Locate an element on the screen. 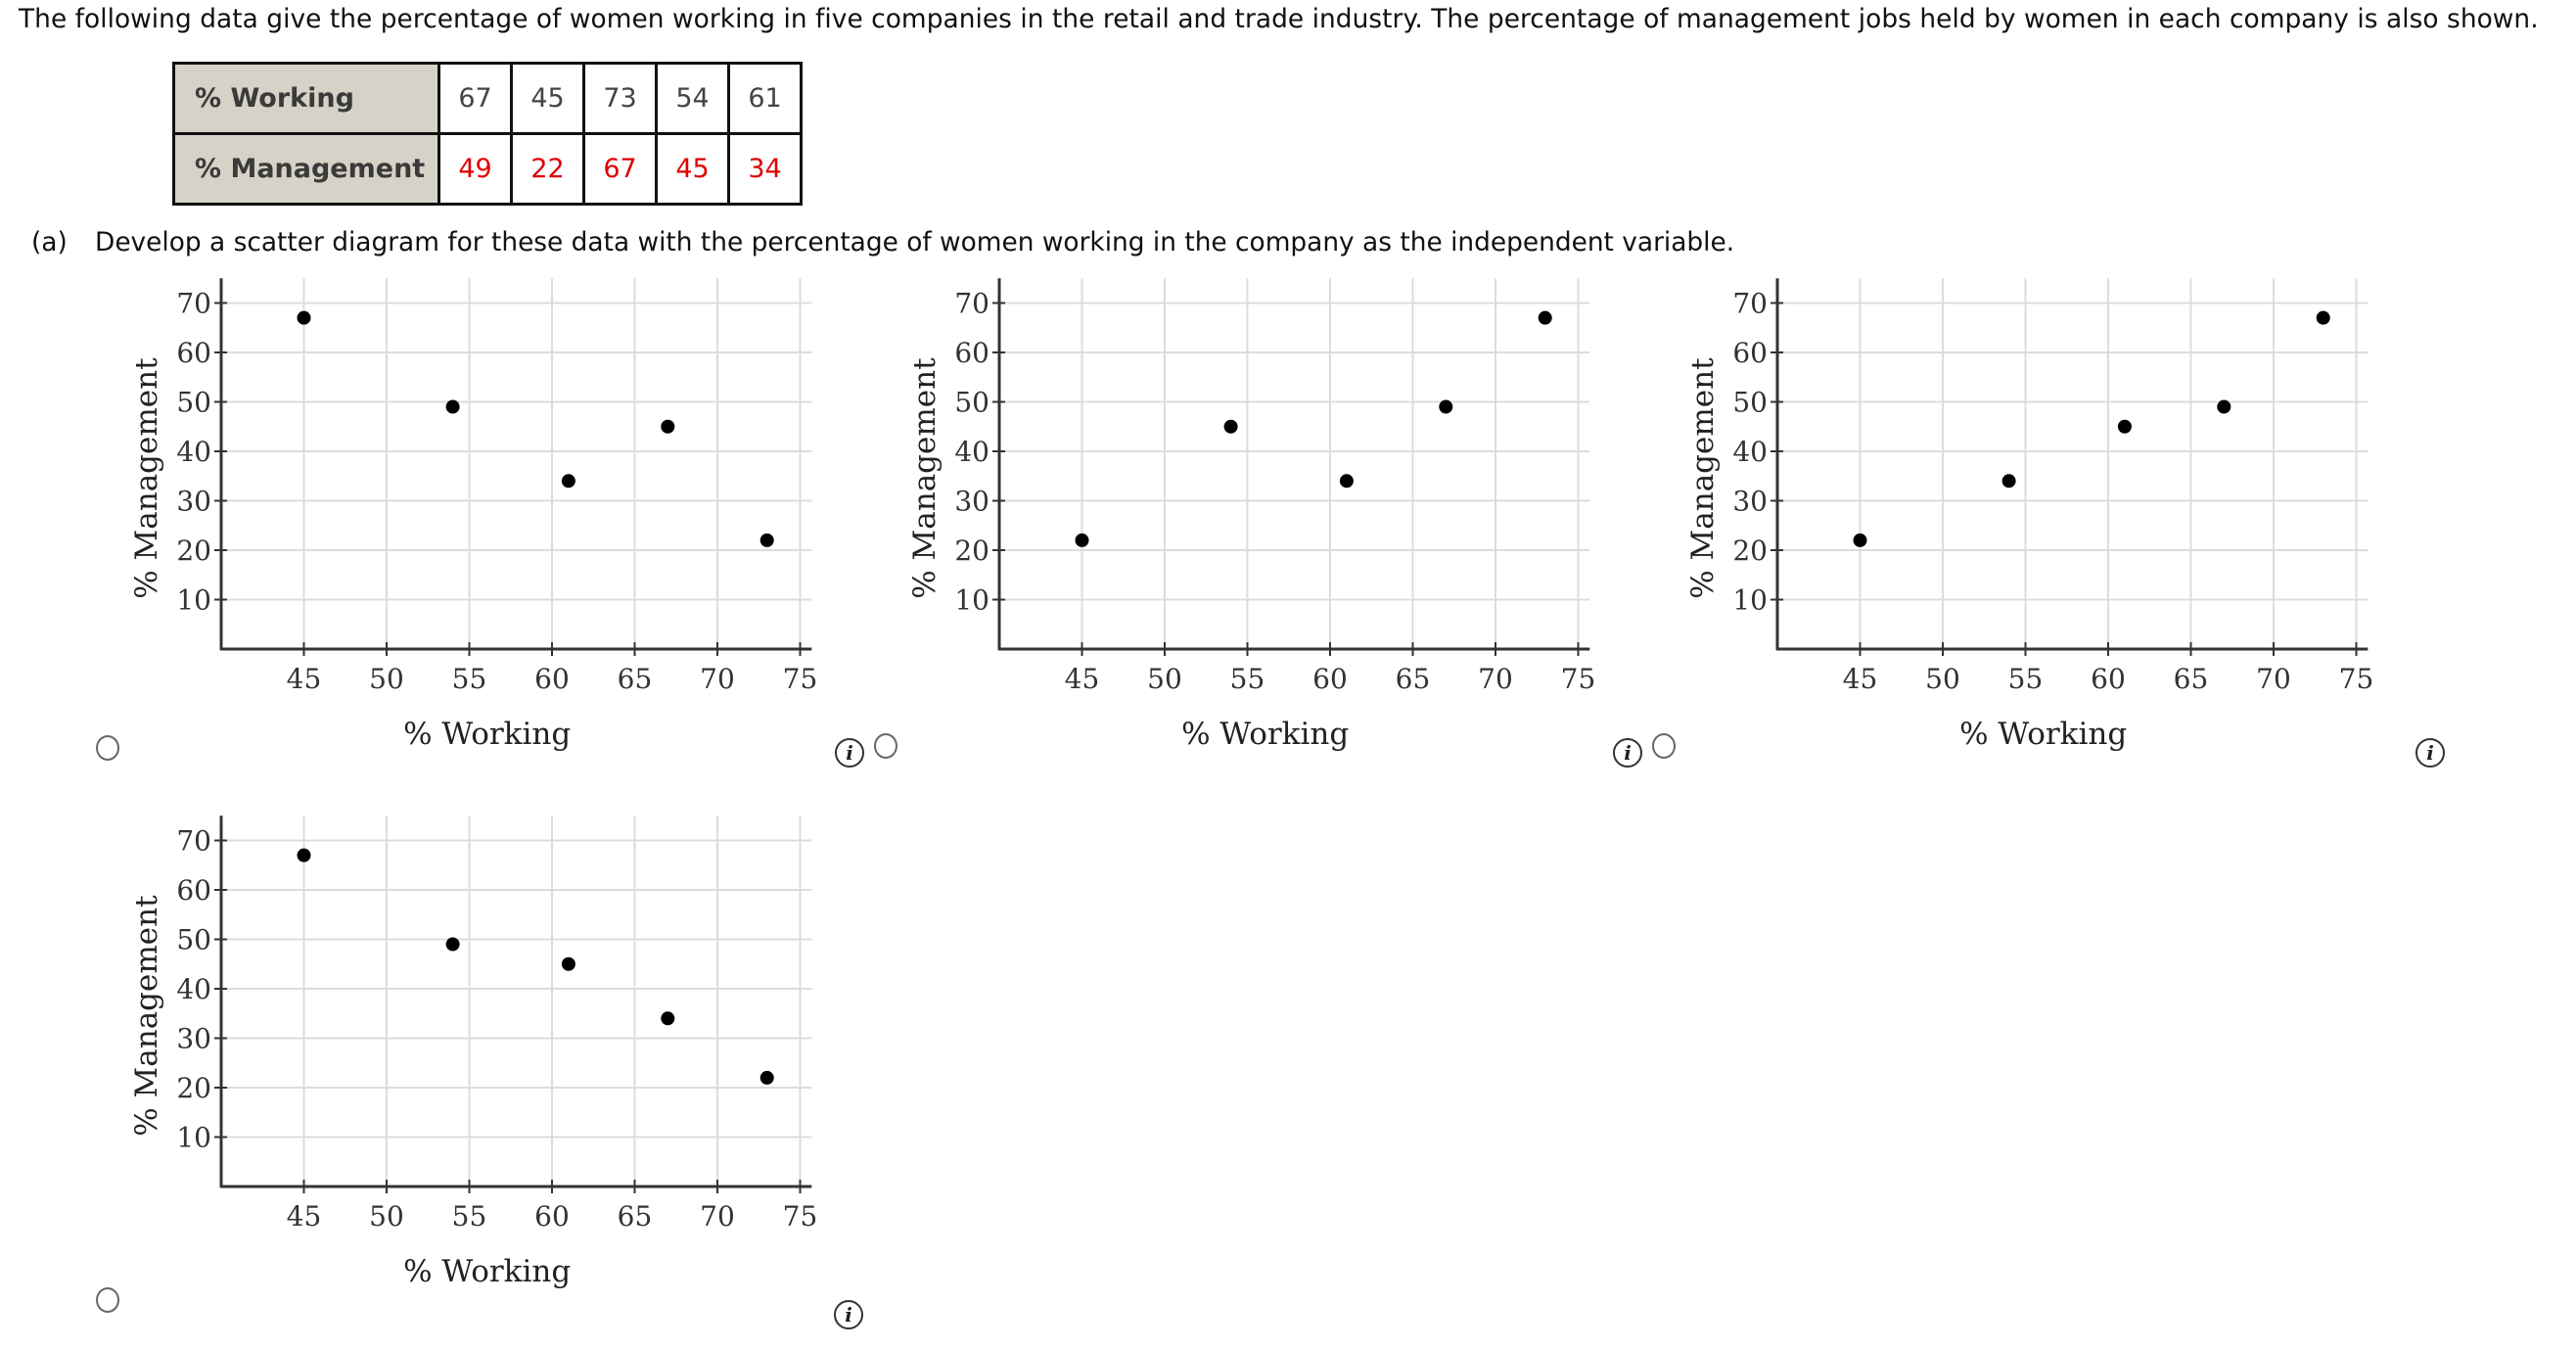 This screenshot has width=2576, height=1350. info-icon-option-1: i is located at coordinates (849, 753).